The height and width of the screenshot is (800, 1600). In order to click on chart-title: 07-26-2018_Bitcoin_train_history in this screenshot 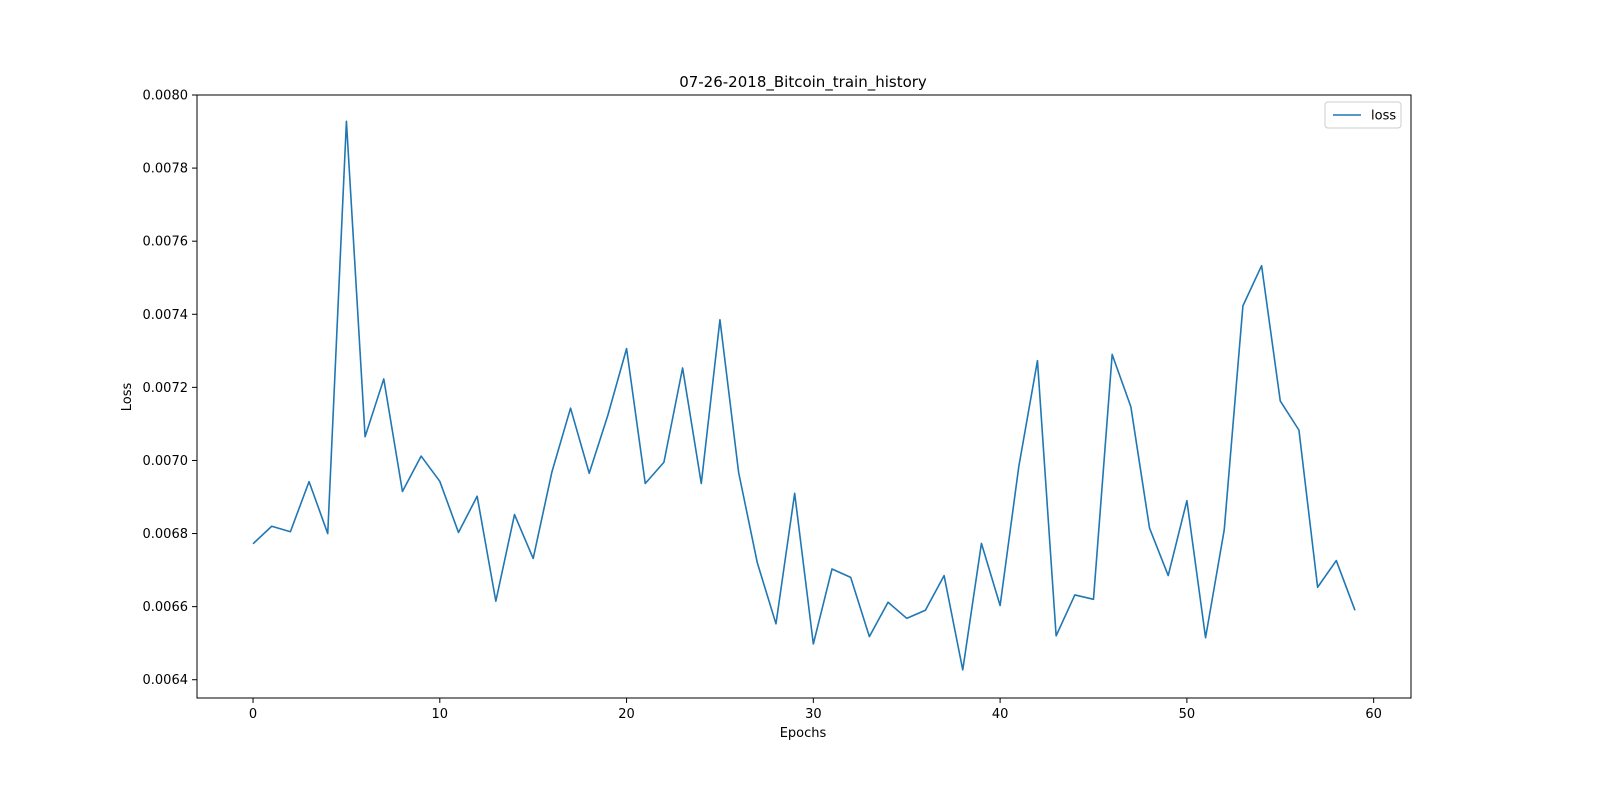, I will do `click(803, 82)`.